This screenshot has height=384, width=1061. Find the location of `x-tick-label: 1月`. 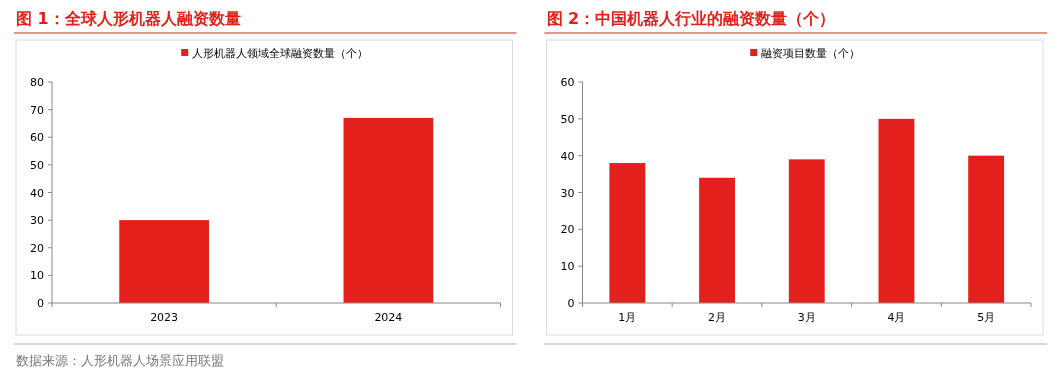

x-tick-label: 1月 is located at coordinates (627, 317).